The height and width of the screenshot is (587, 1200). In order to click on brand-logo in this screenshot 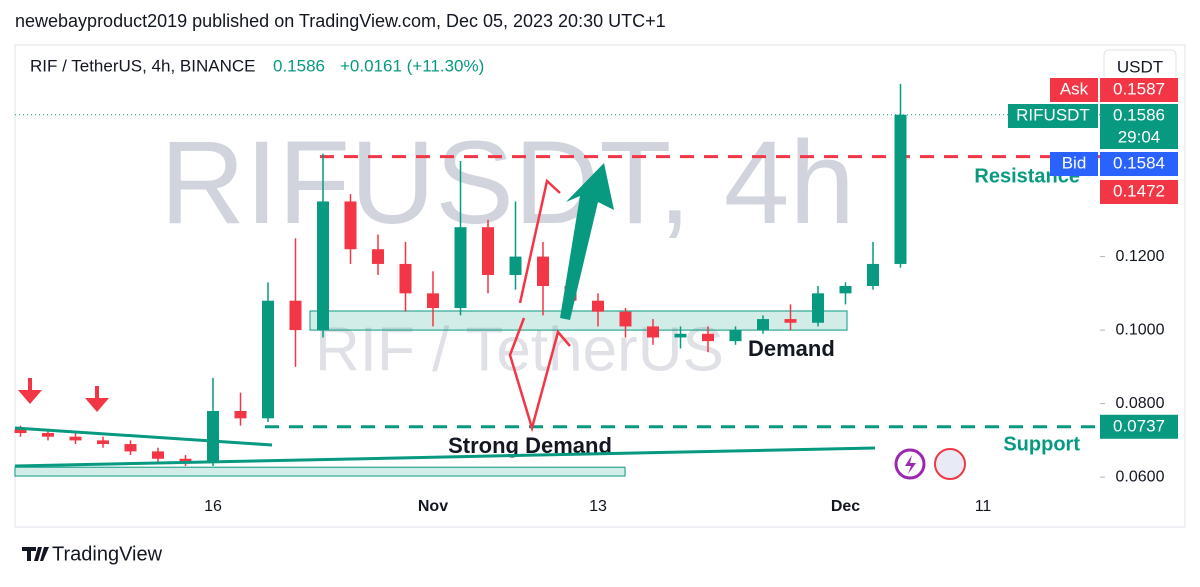, I will do `click(35, 554)`.